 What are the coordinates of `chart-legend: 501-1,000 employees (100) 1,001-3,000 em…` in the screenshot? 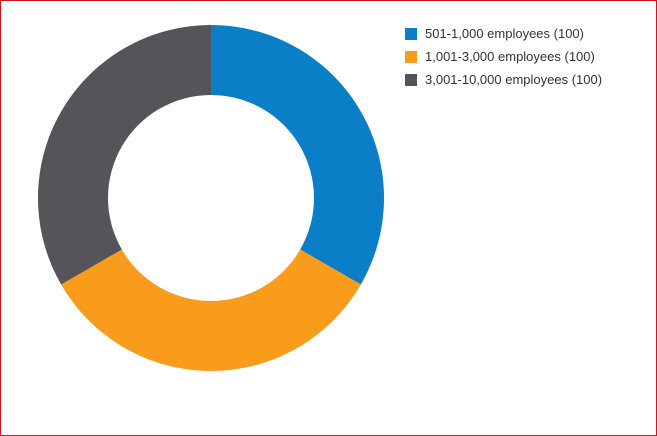 It's located at (503, 56).